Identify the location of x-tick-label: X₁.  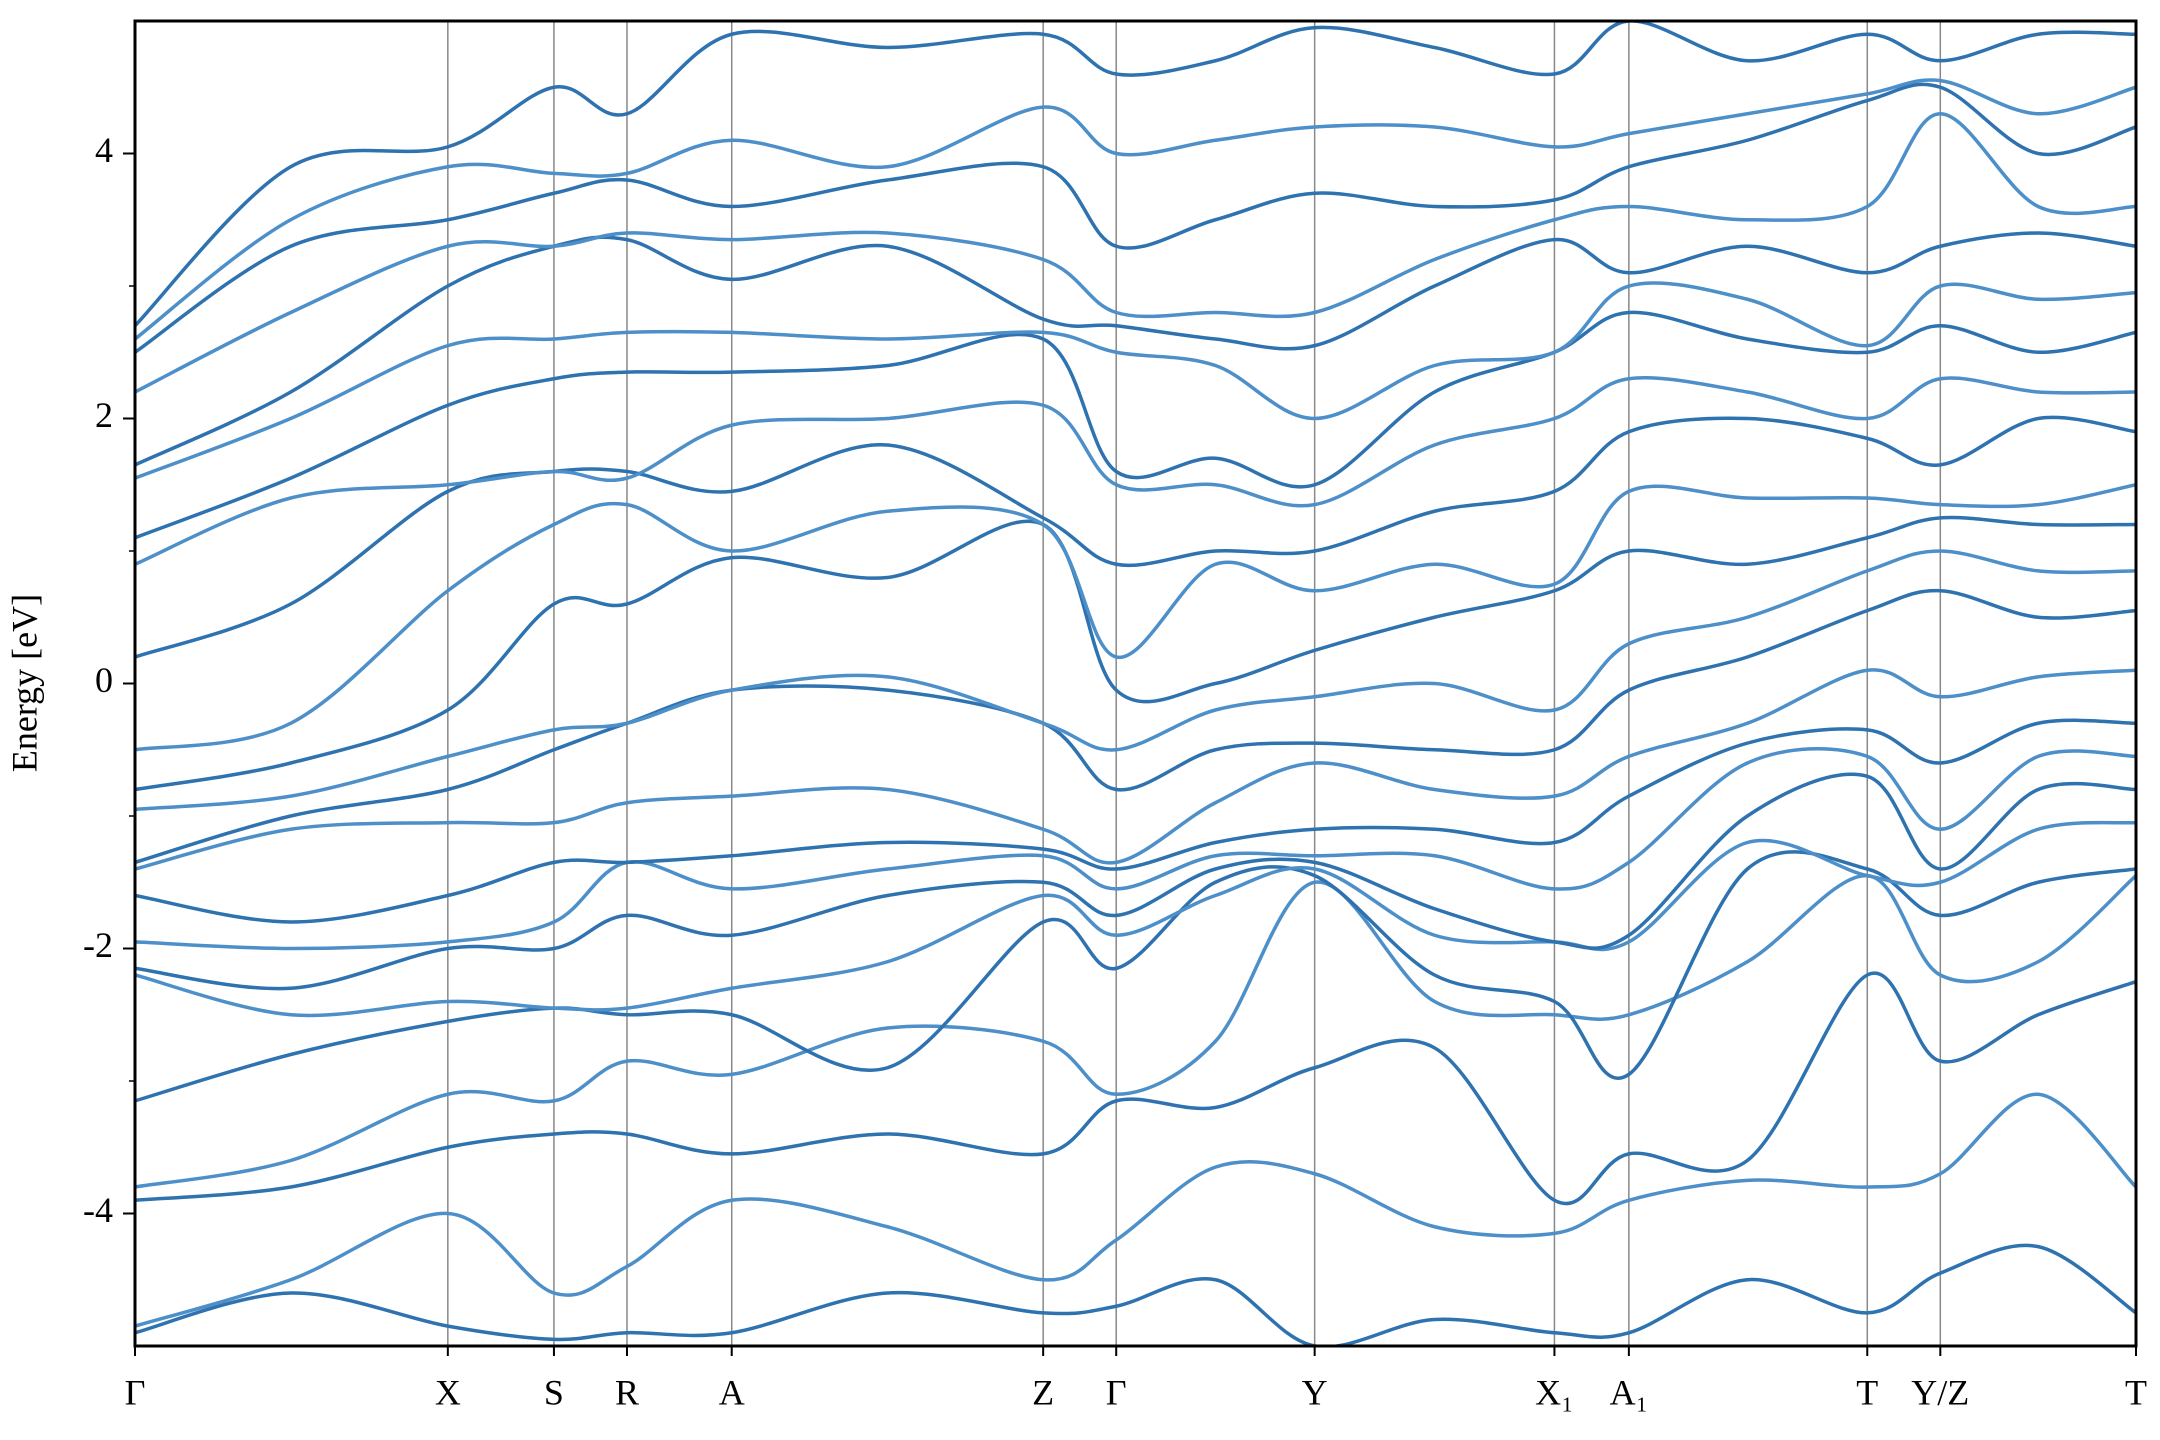
(1554, 1392).